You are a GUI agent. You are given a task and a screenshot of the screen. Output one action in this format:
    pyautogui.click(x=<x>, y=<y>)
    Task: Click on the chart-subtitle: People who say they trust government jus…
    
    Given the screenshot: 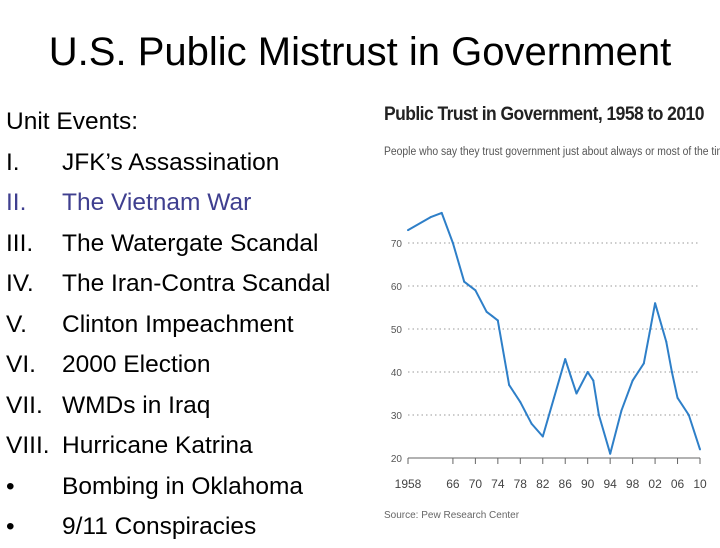 What is the action you would take?
    pyautogui.click(x=552, y=152)
    